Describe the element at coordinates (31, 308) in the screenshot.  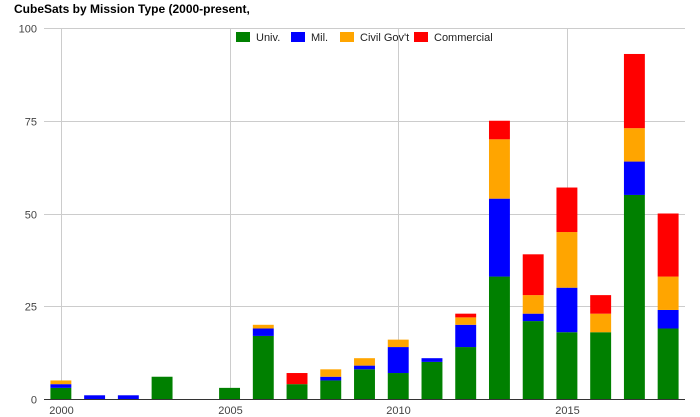
I see `y-tick-label: 25` at that location.